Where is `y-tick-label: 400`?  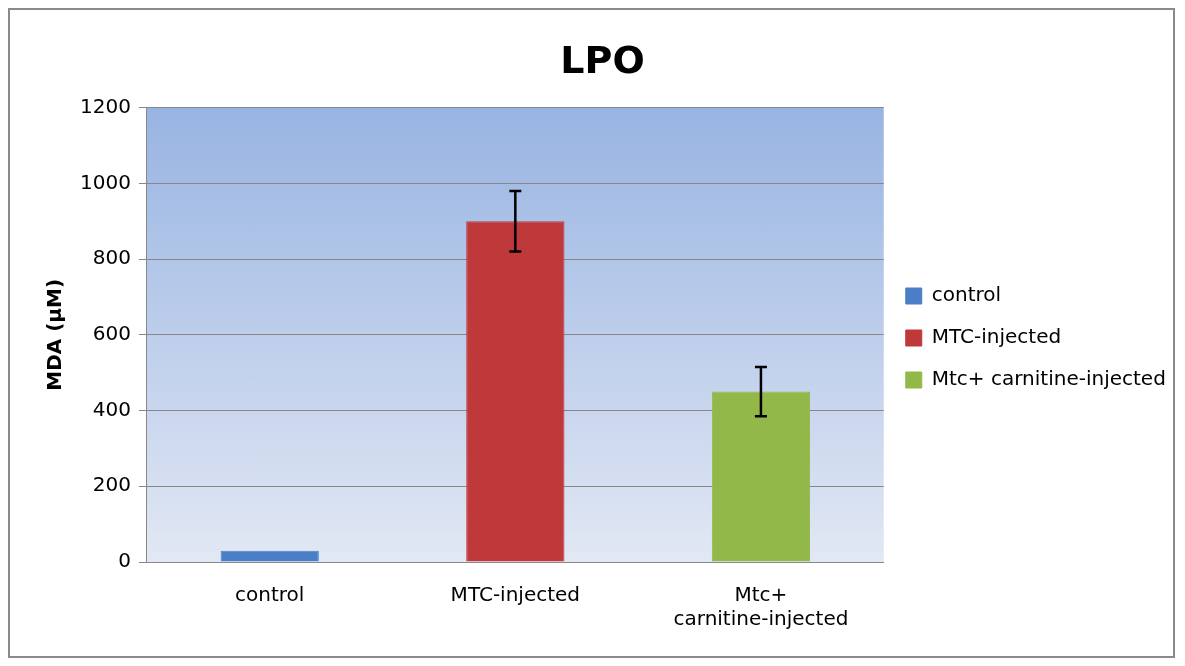
y-tick-label: 400 is located at coordinates (111, 408).